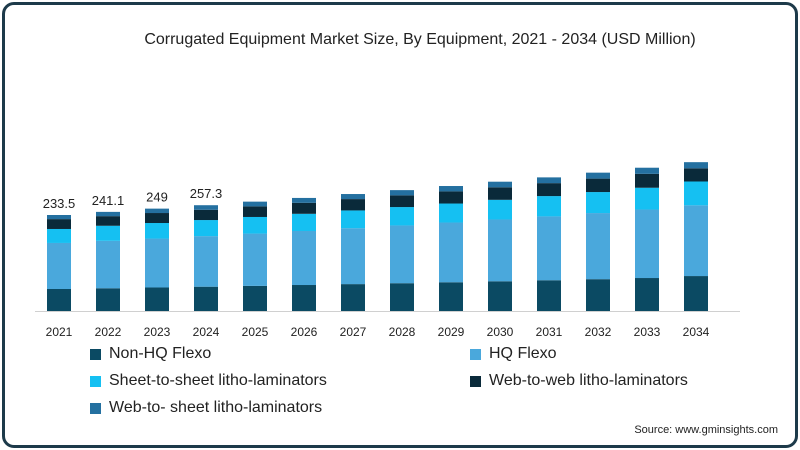  Describe the element at coordinates (218, 380) in the screenshot. I see `legend-label: Sheet-to-sheet litho-laminators` at that location.